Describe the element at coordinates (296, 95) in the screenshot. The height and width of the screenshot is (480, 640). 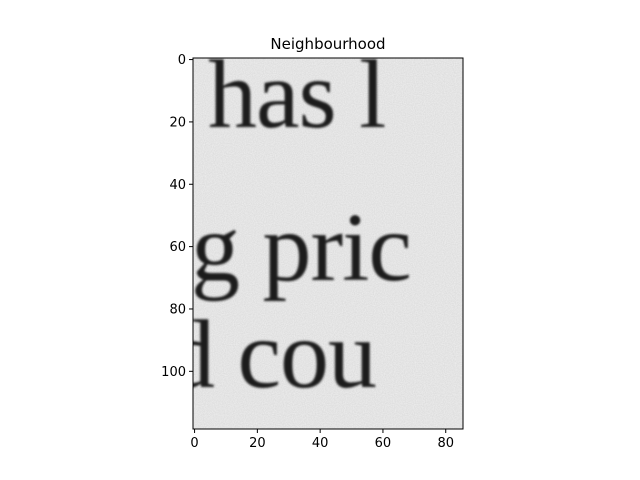
I see `scan-line-1: has l` at that location.